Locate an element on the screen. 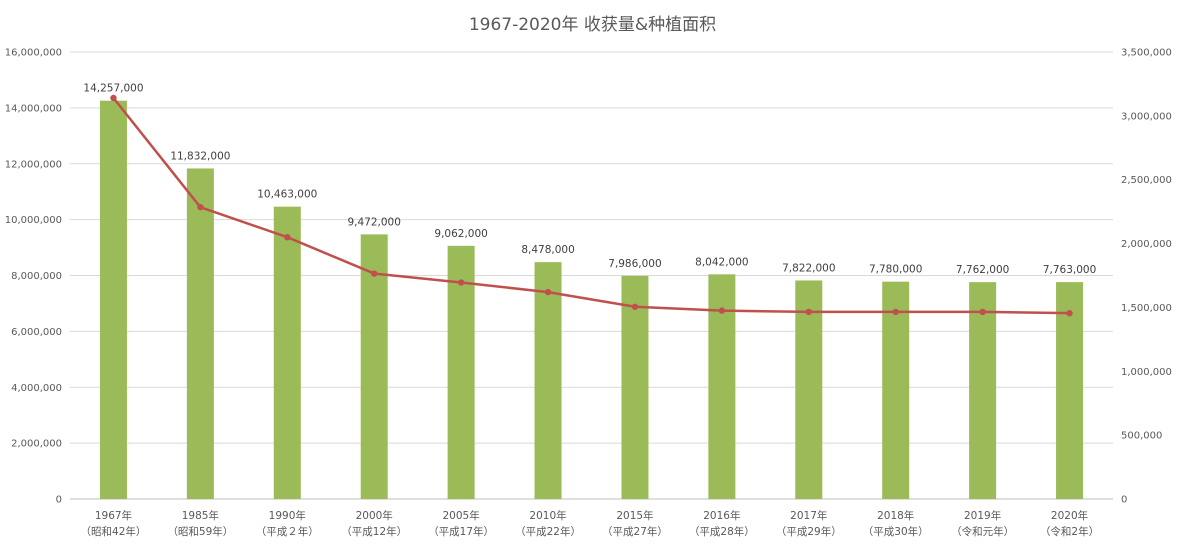 This screenshot has width=1185, height=546. bar-data-label: 8,042,000 is located at coordinates (721, 262).